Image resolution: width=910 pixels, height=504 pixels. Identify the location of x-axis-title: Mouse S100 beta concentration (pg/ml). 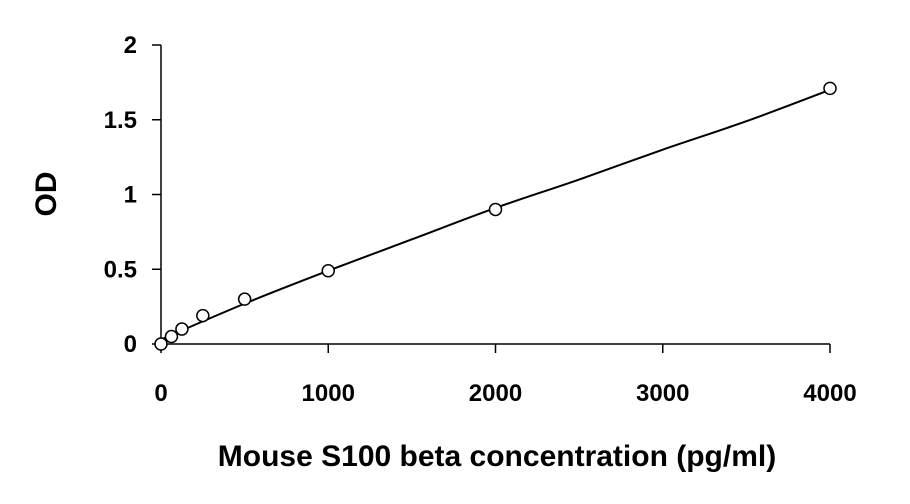
(497, 456).